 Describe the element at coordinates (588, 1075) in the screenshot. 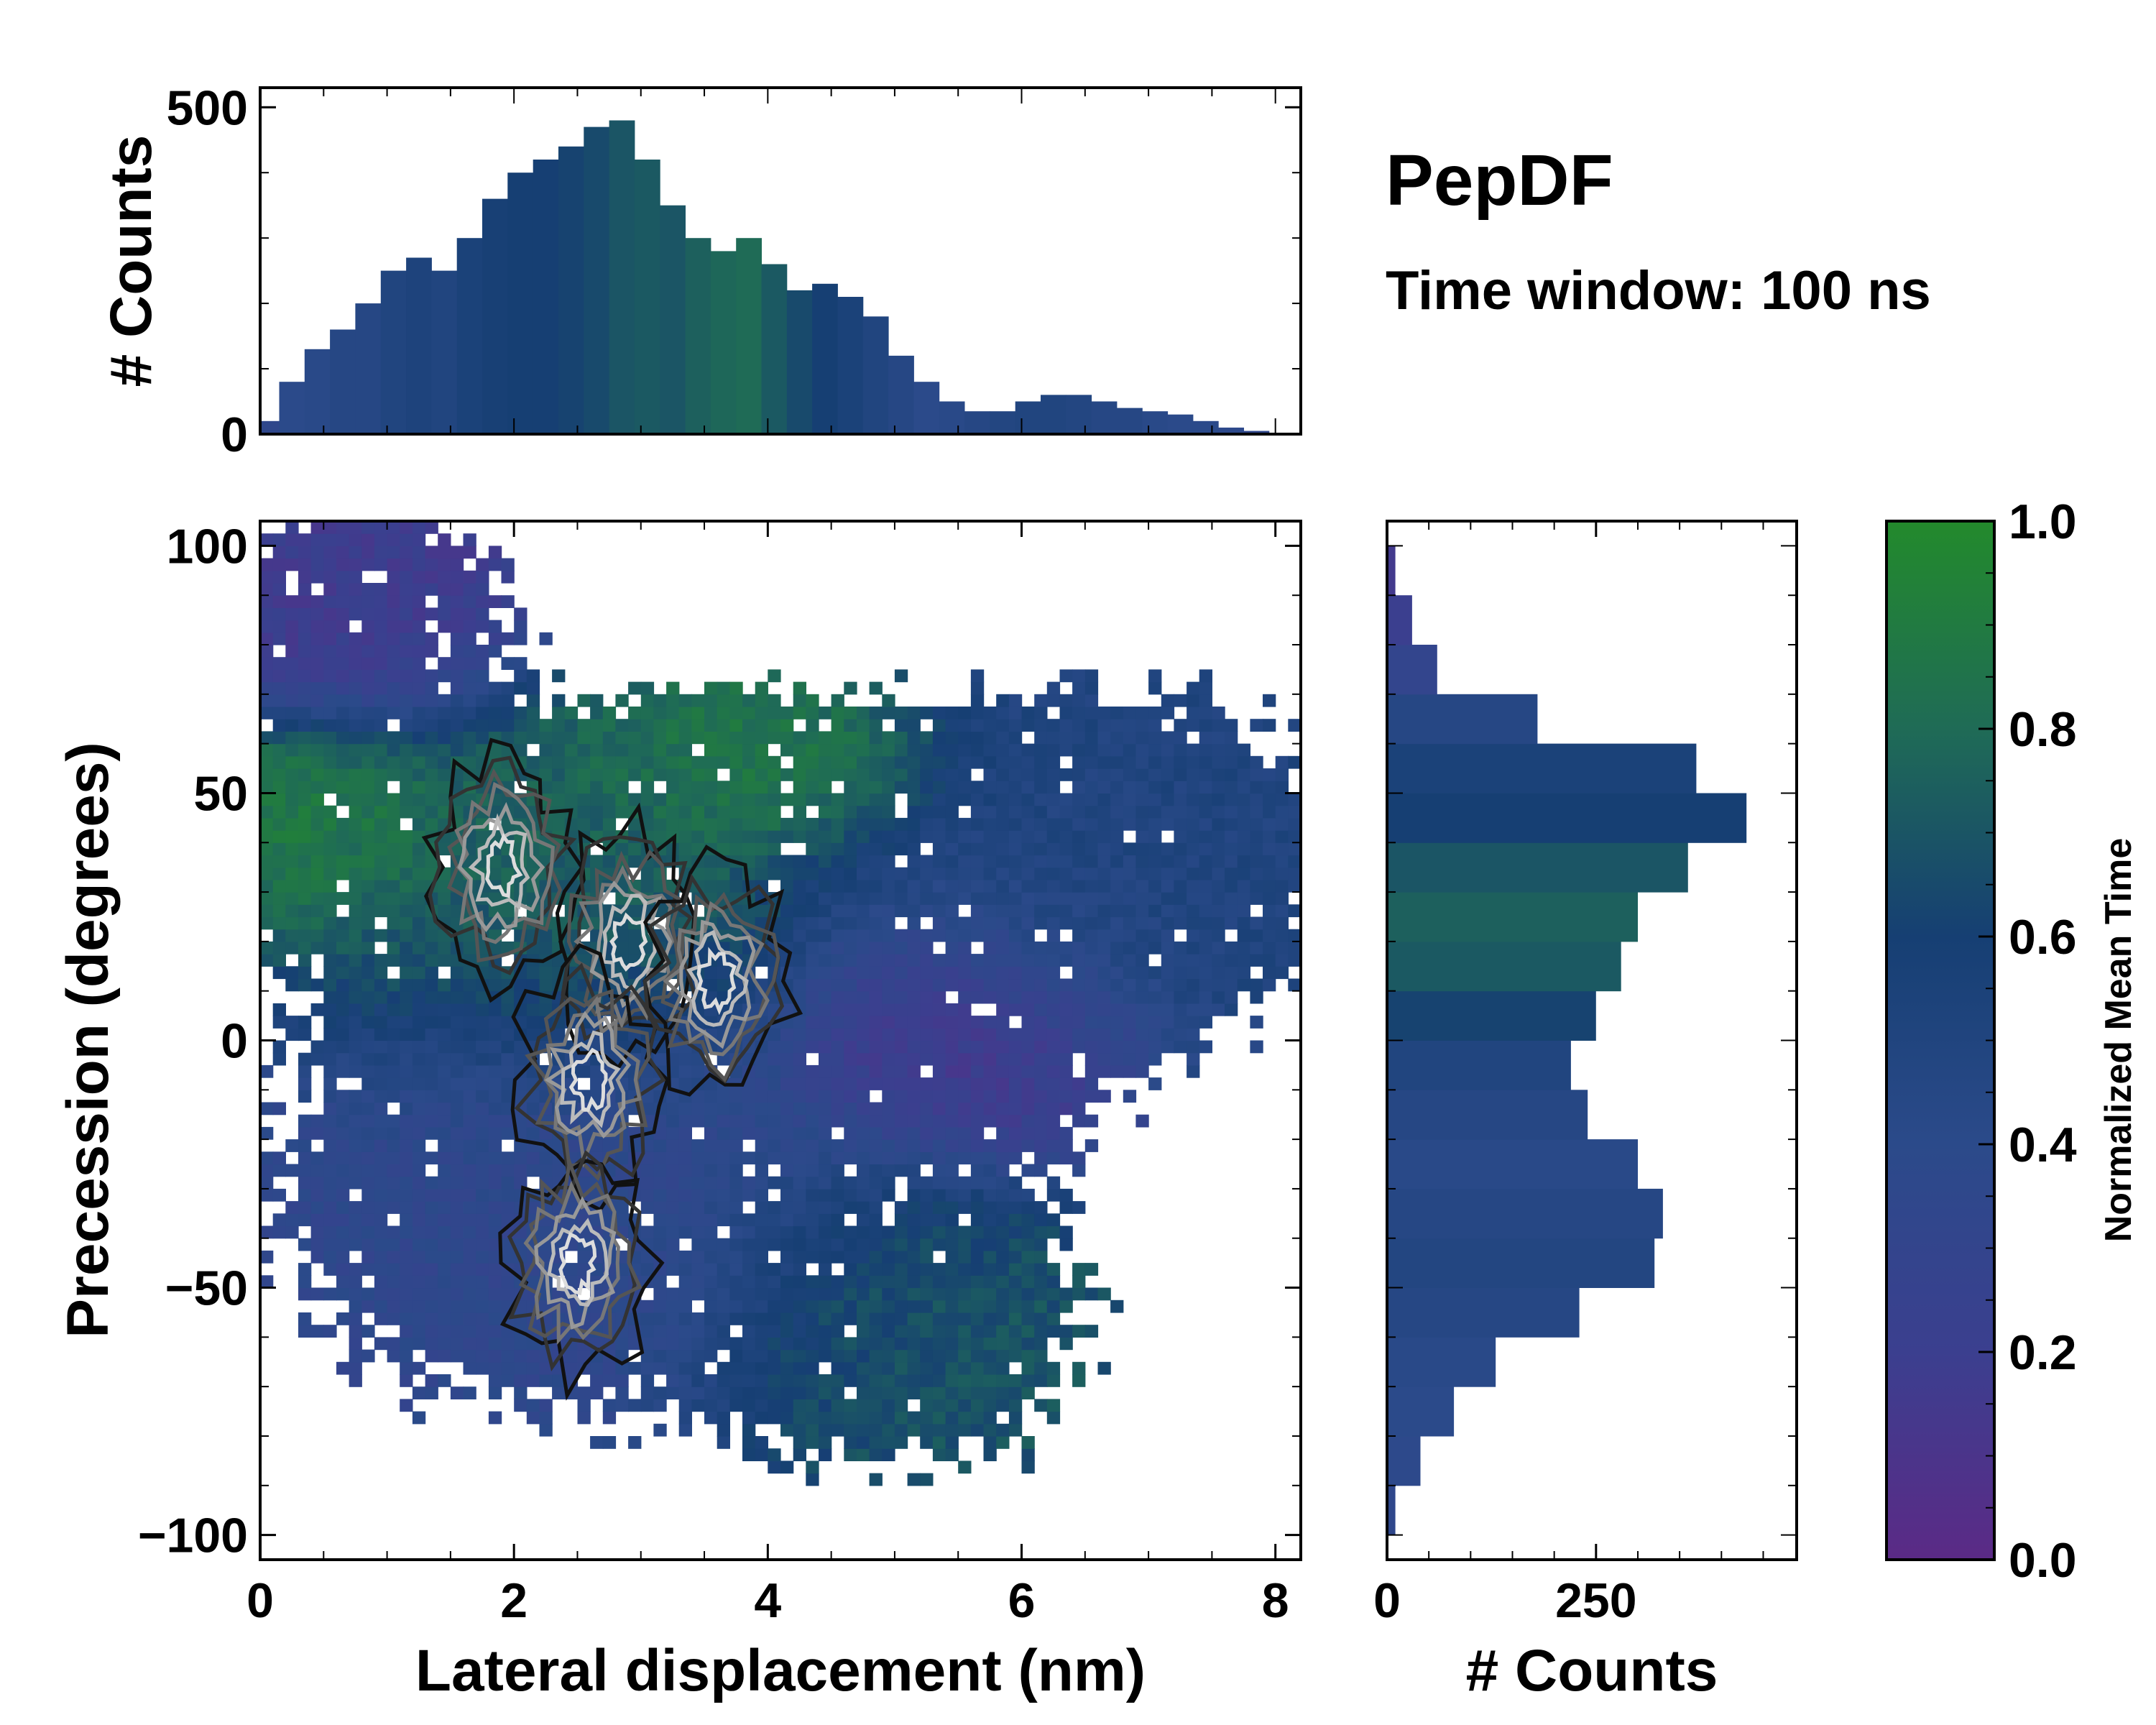

I see `density-contour` at that location.